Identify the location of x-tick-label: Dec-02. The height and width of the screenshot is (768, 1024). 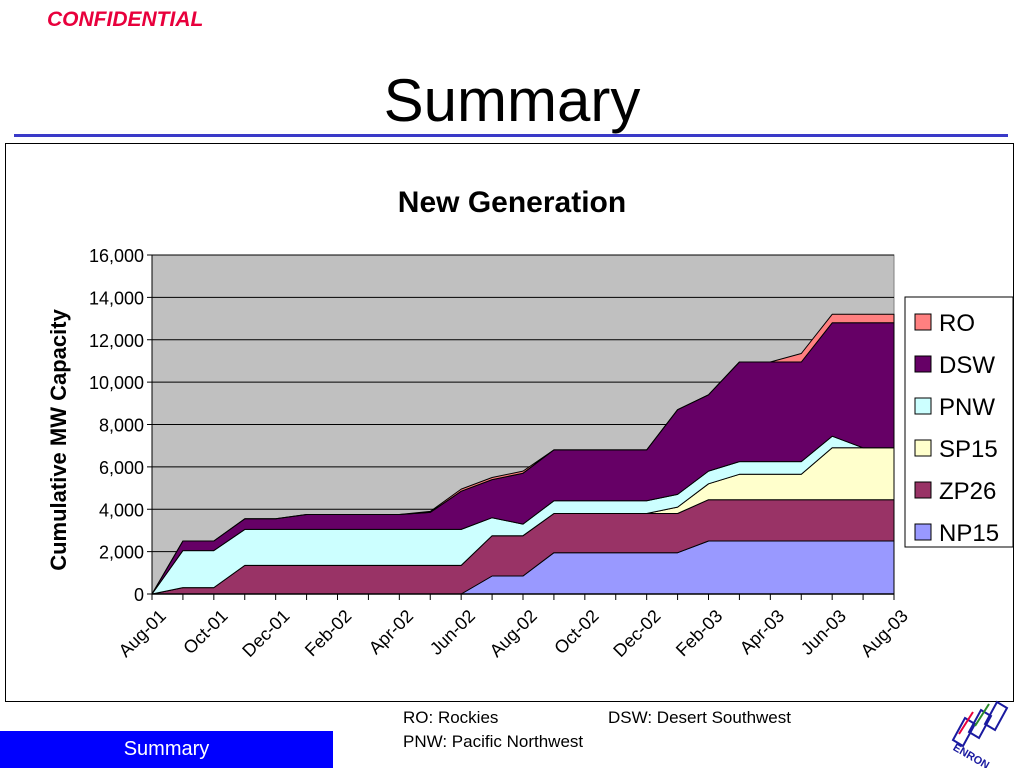
(636, 633).